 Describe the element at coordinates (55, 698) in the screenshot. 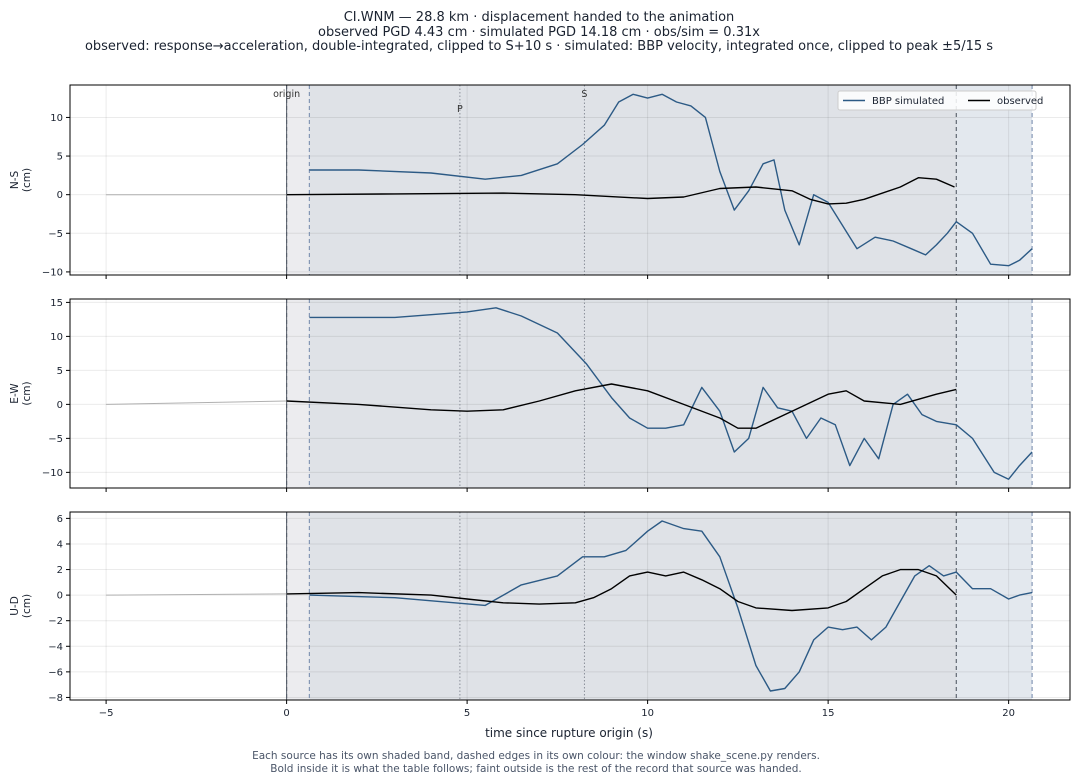

I see `y-tick-label: −8` at that location.